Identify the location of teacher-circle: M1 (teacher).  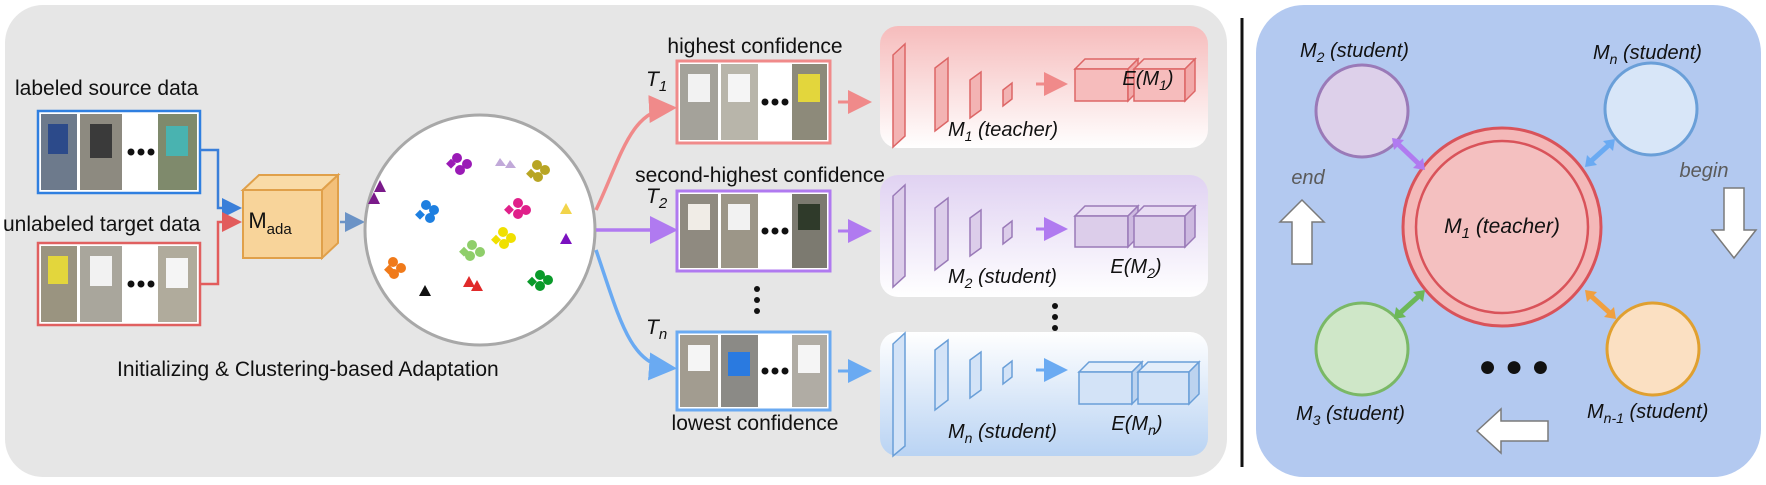
(1502, 227).